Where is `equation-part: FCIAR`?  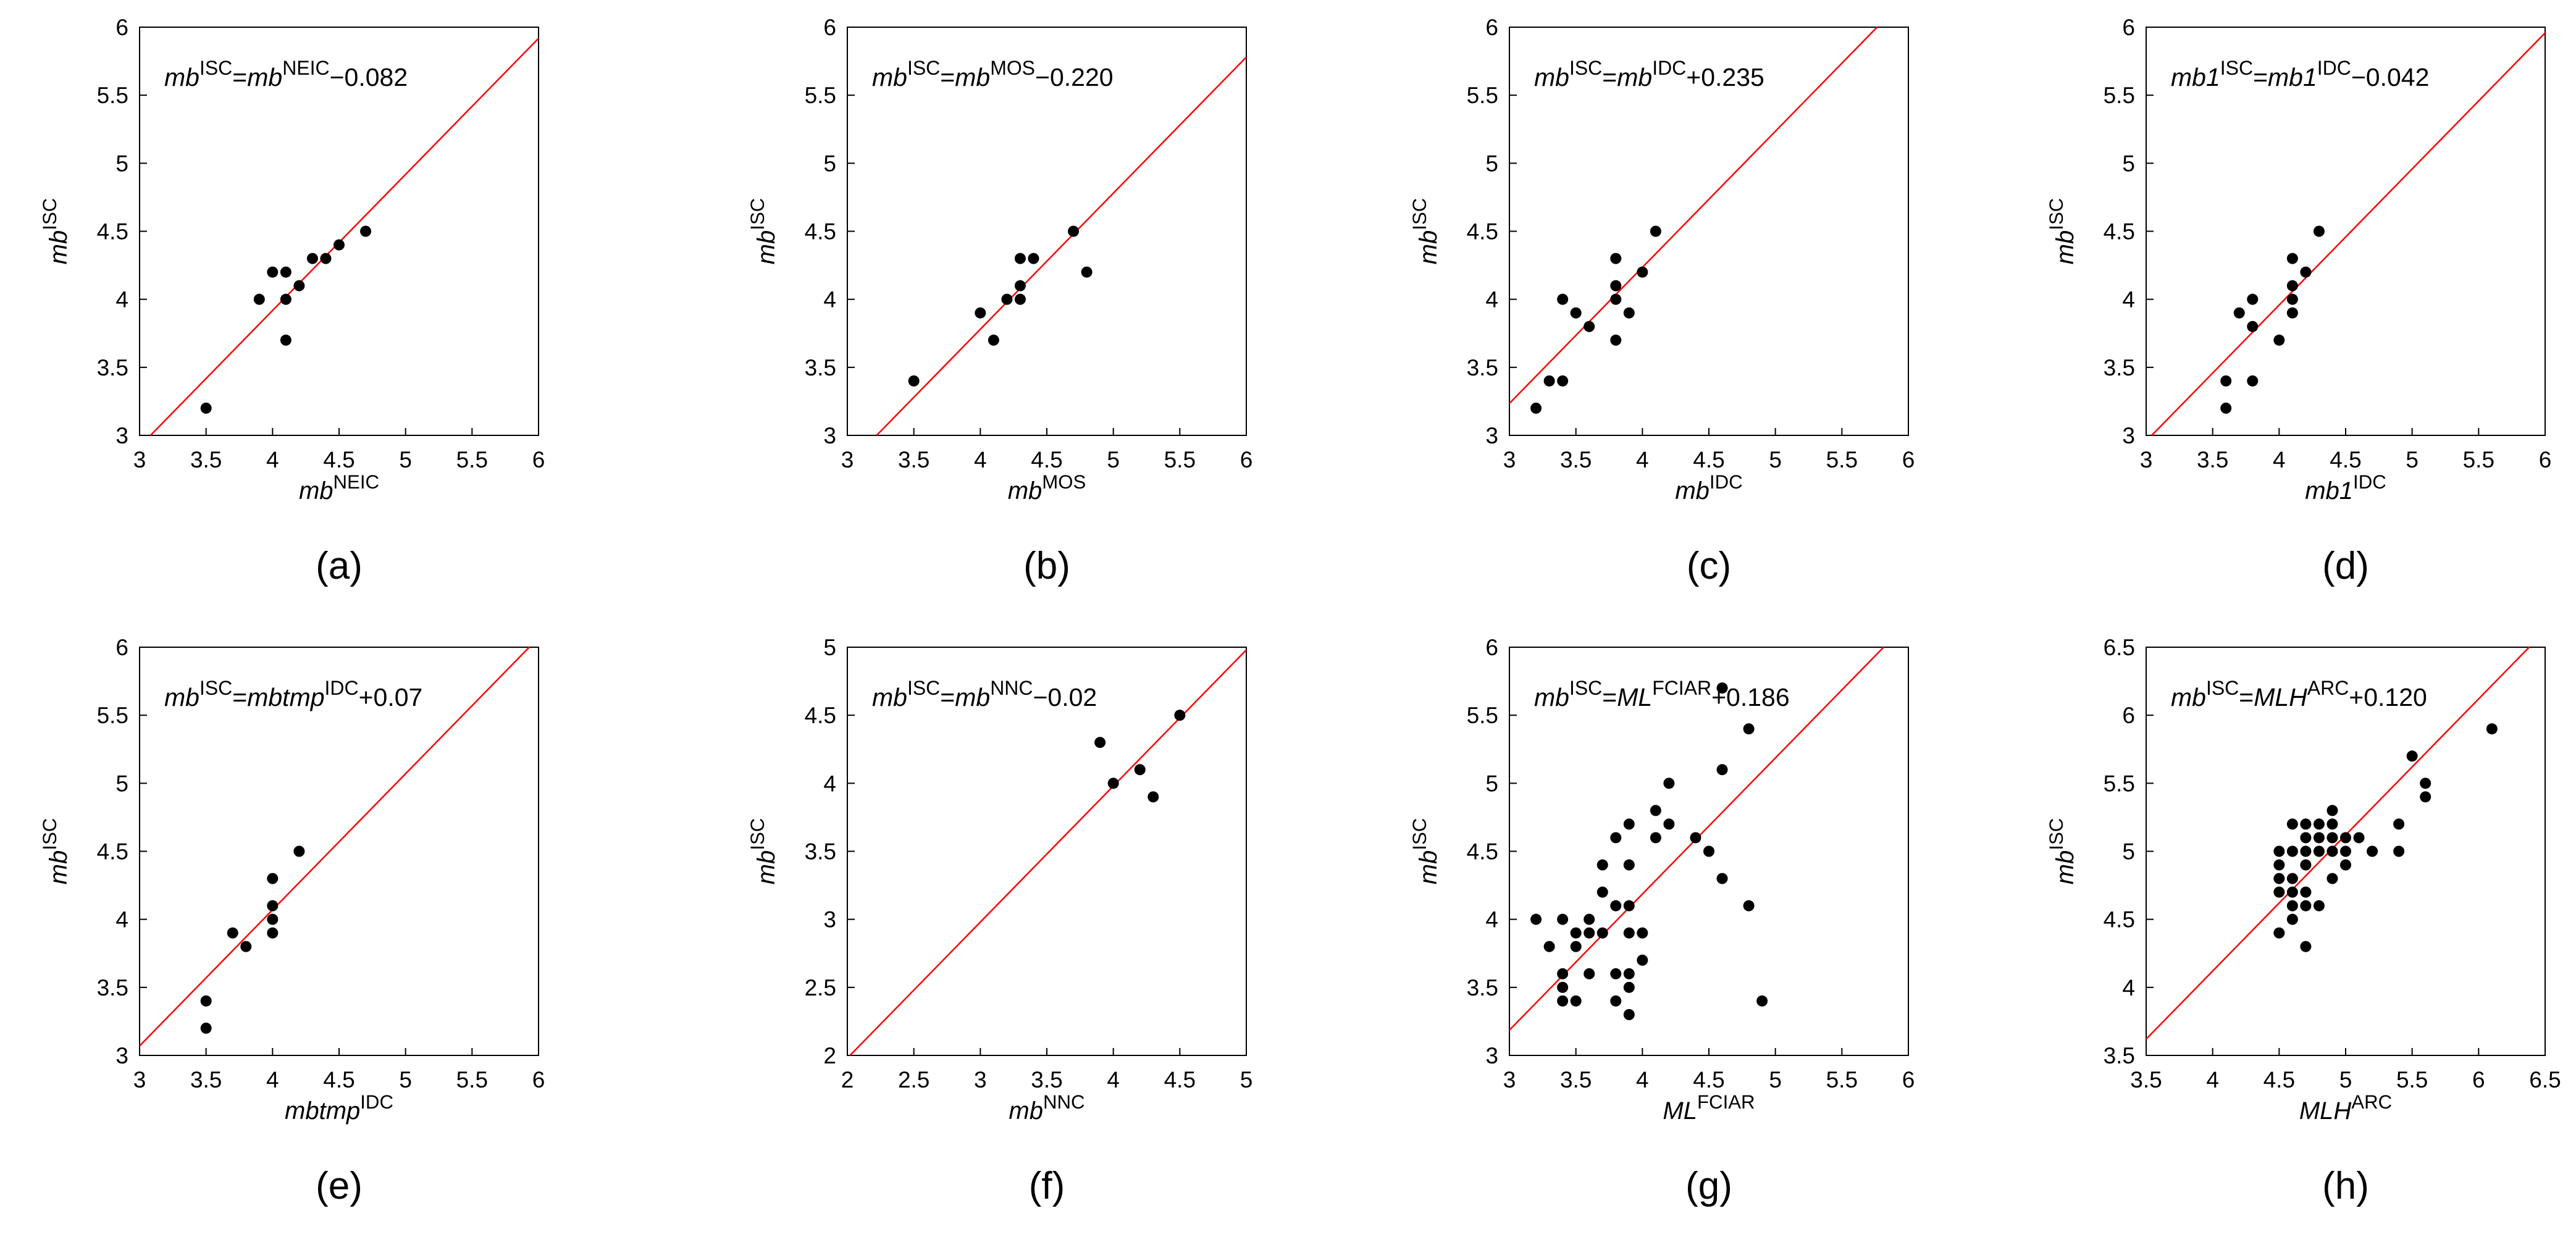 equation-part: FCIAR is located at coordinates (1681, 688).